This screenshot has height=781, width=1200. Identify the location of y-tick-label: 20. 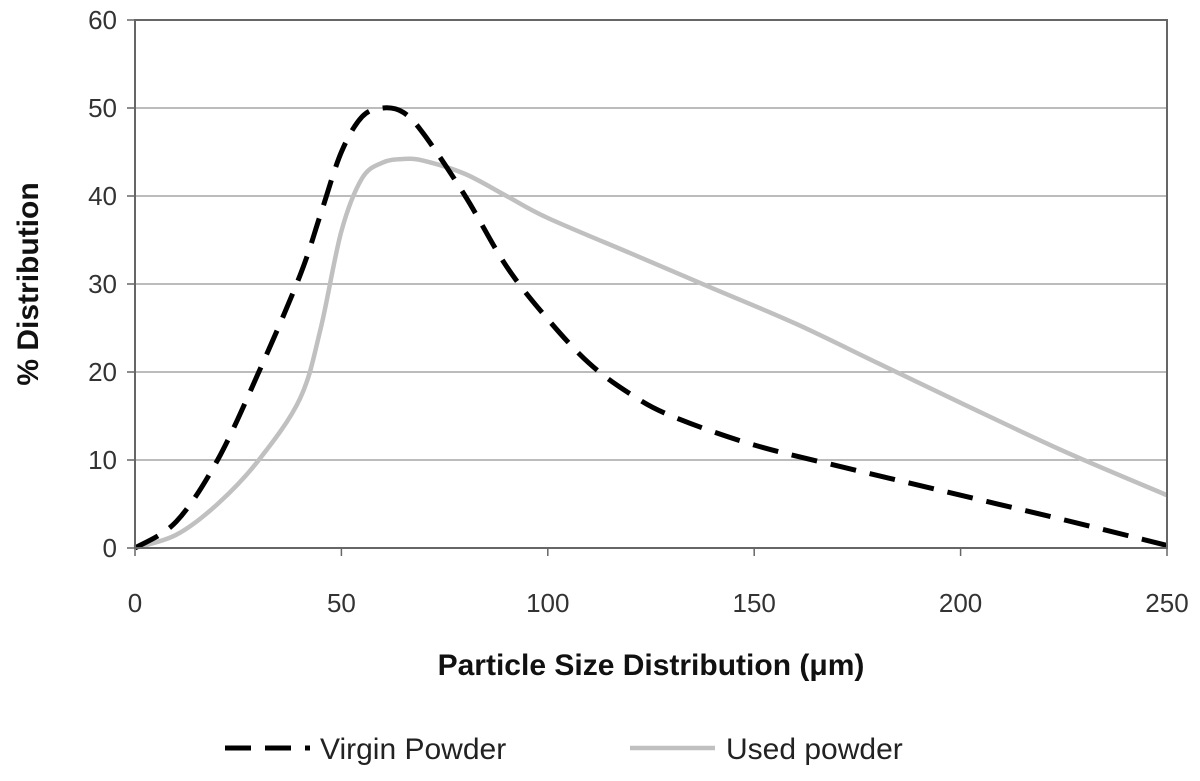
(102, 372).